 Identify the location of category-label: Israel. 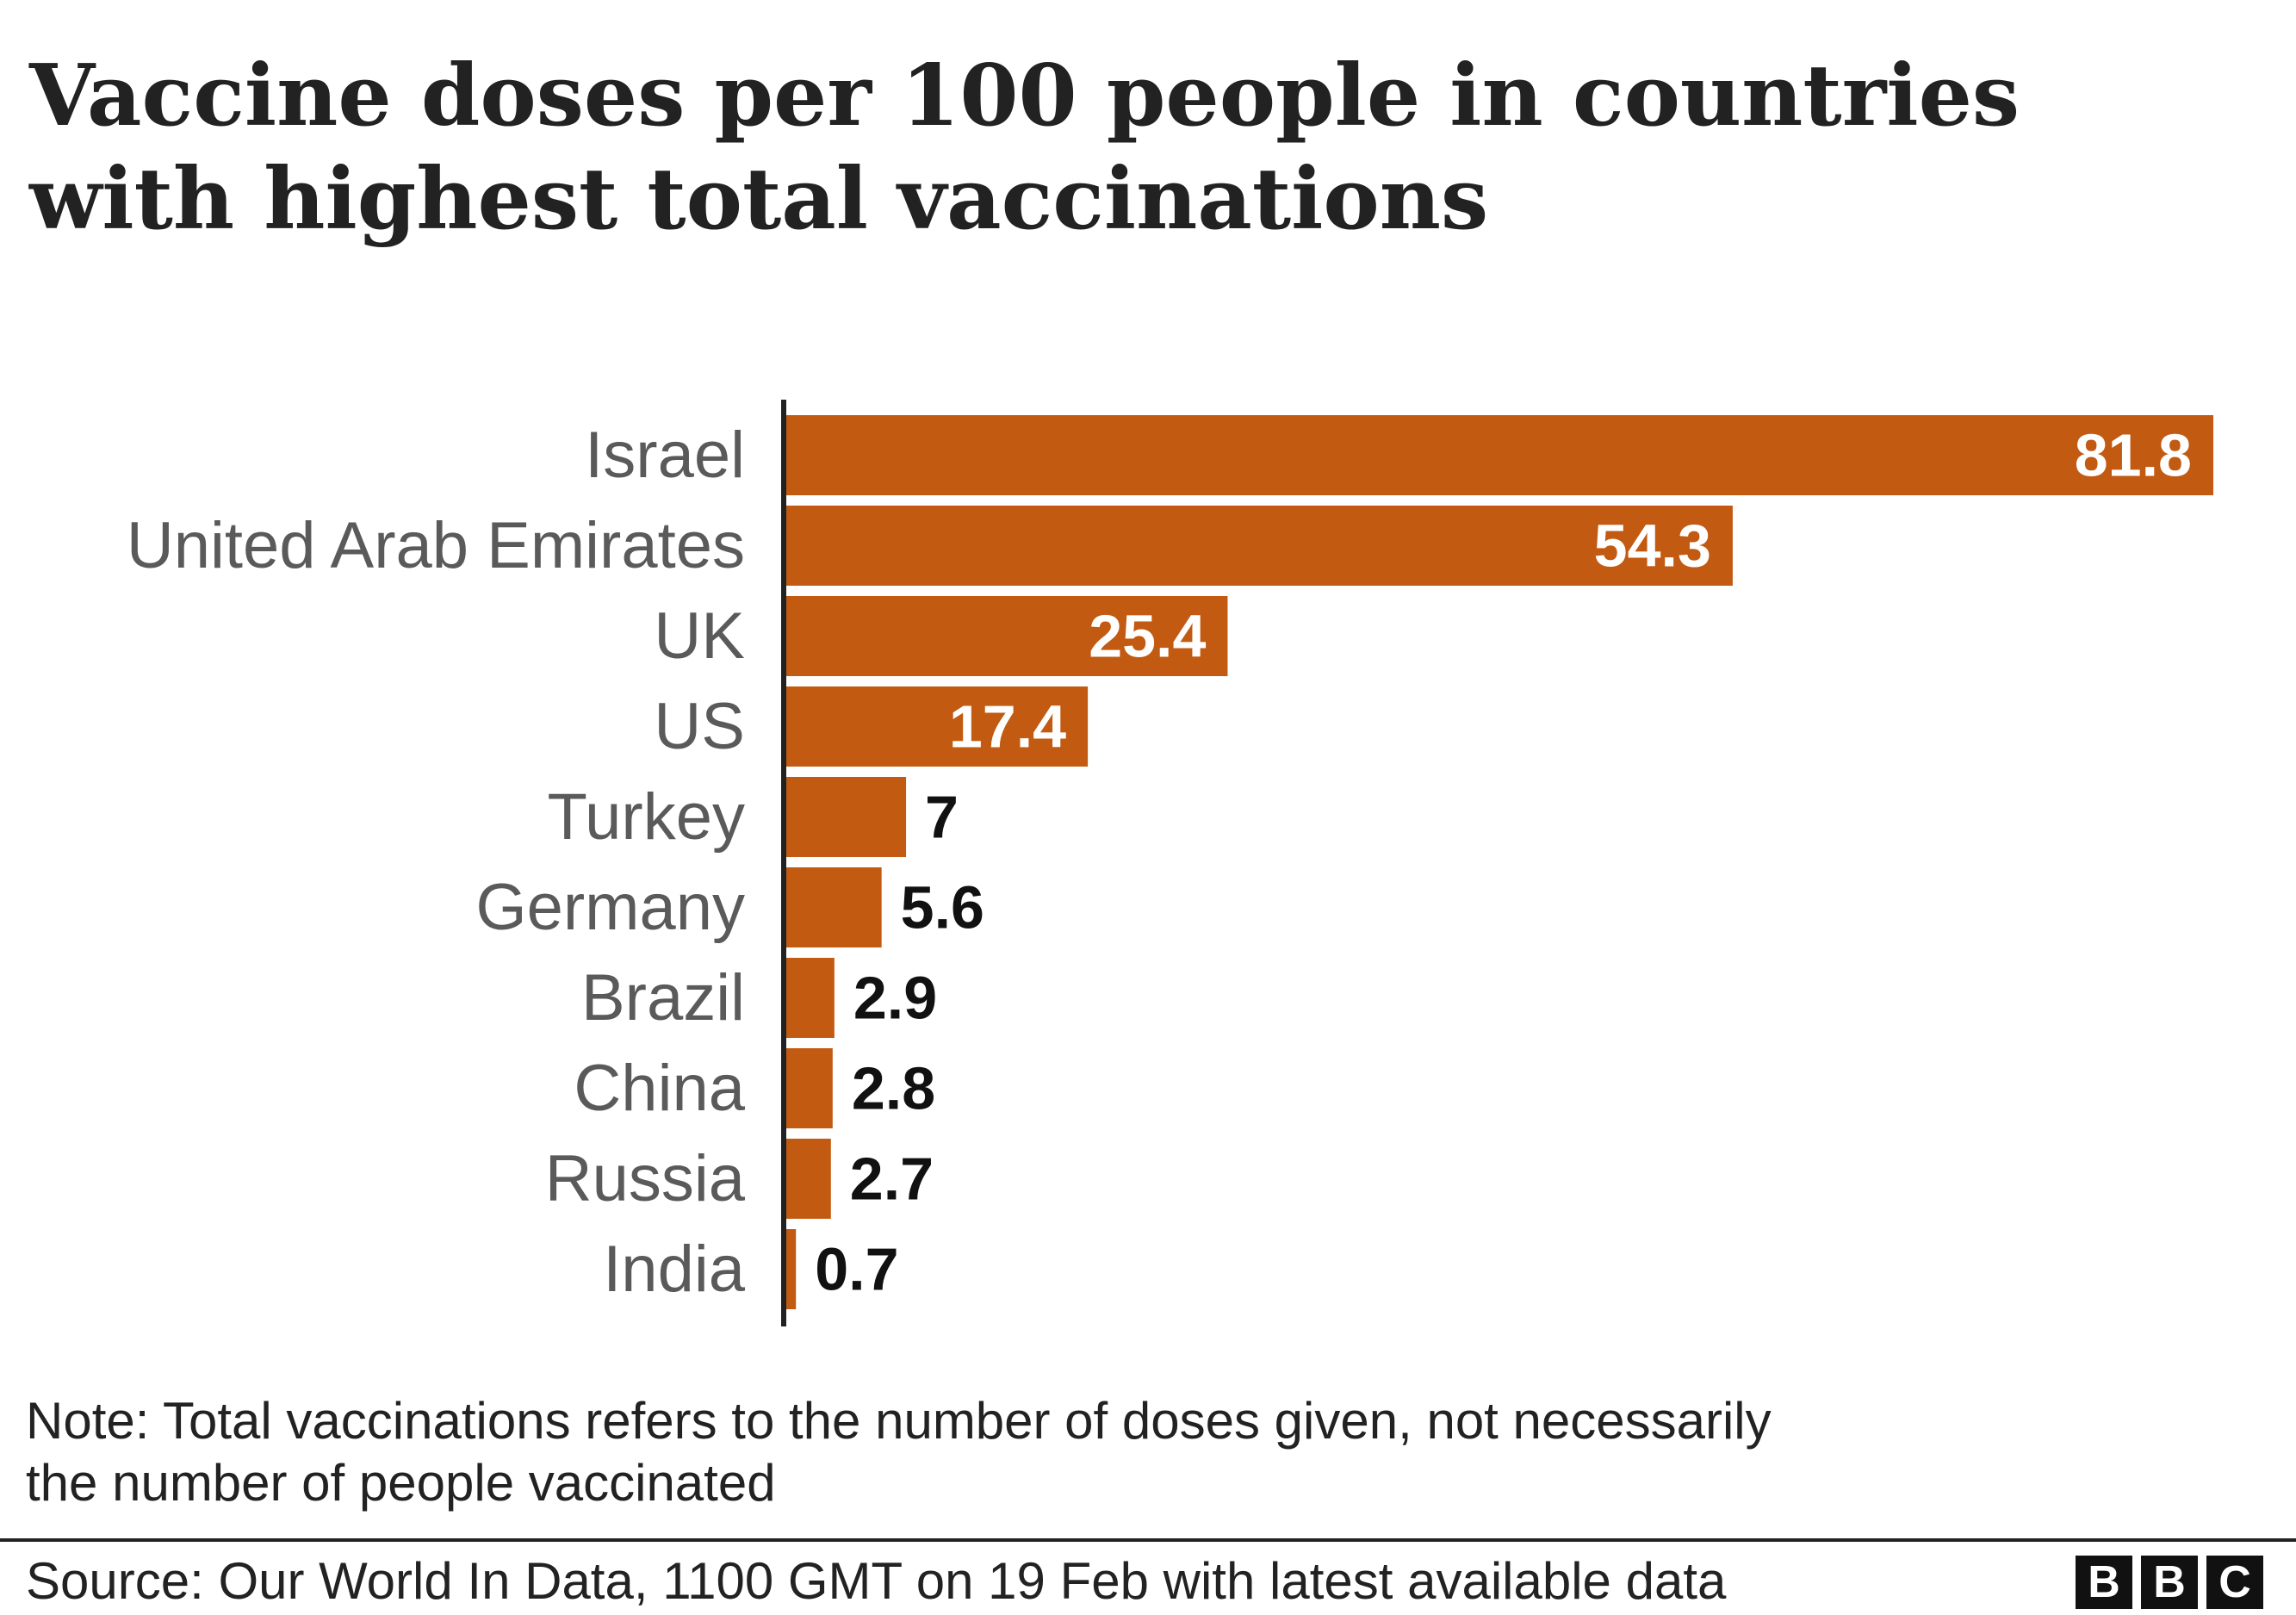
(665, 455).